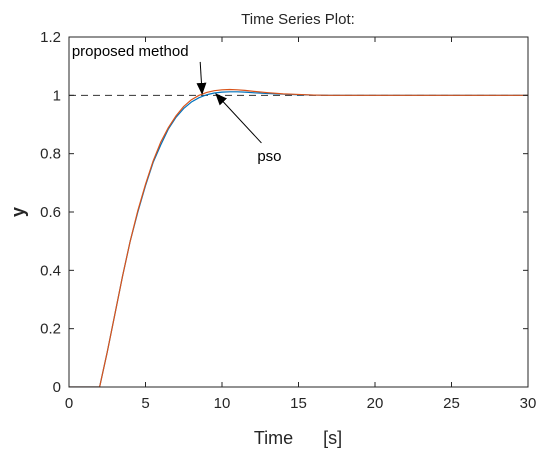 The height and width of the screenshot is (454, 550). I want to click on y-tick-label: 1, so click(57, 95).